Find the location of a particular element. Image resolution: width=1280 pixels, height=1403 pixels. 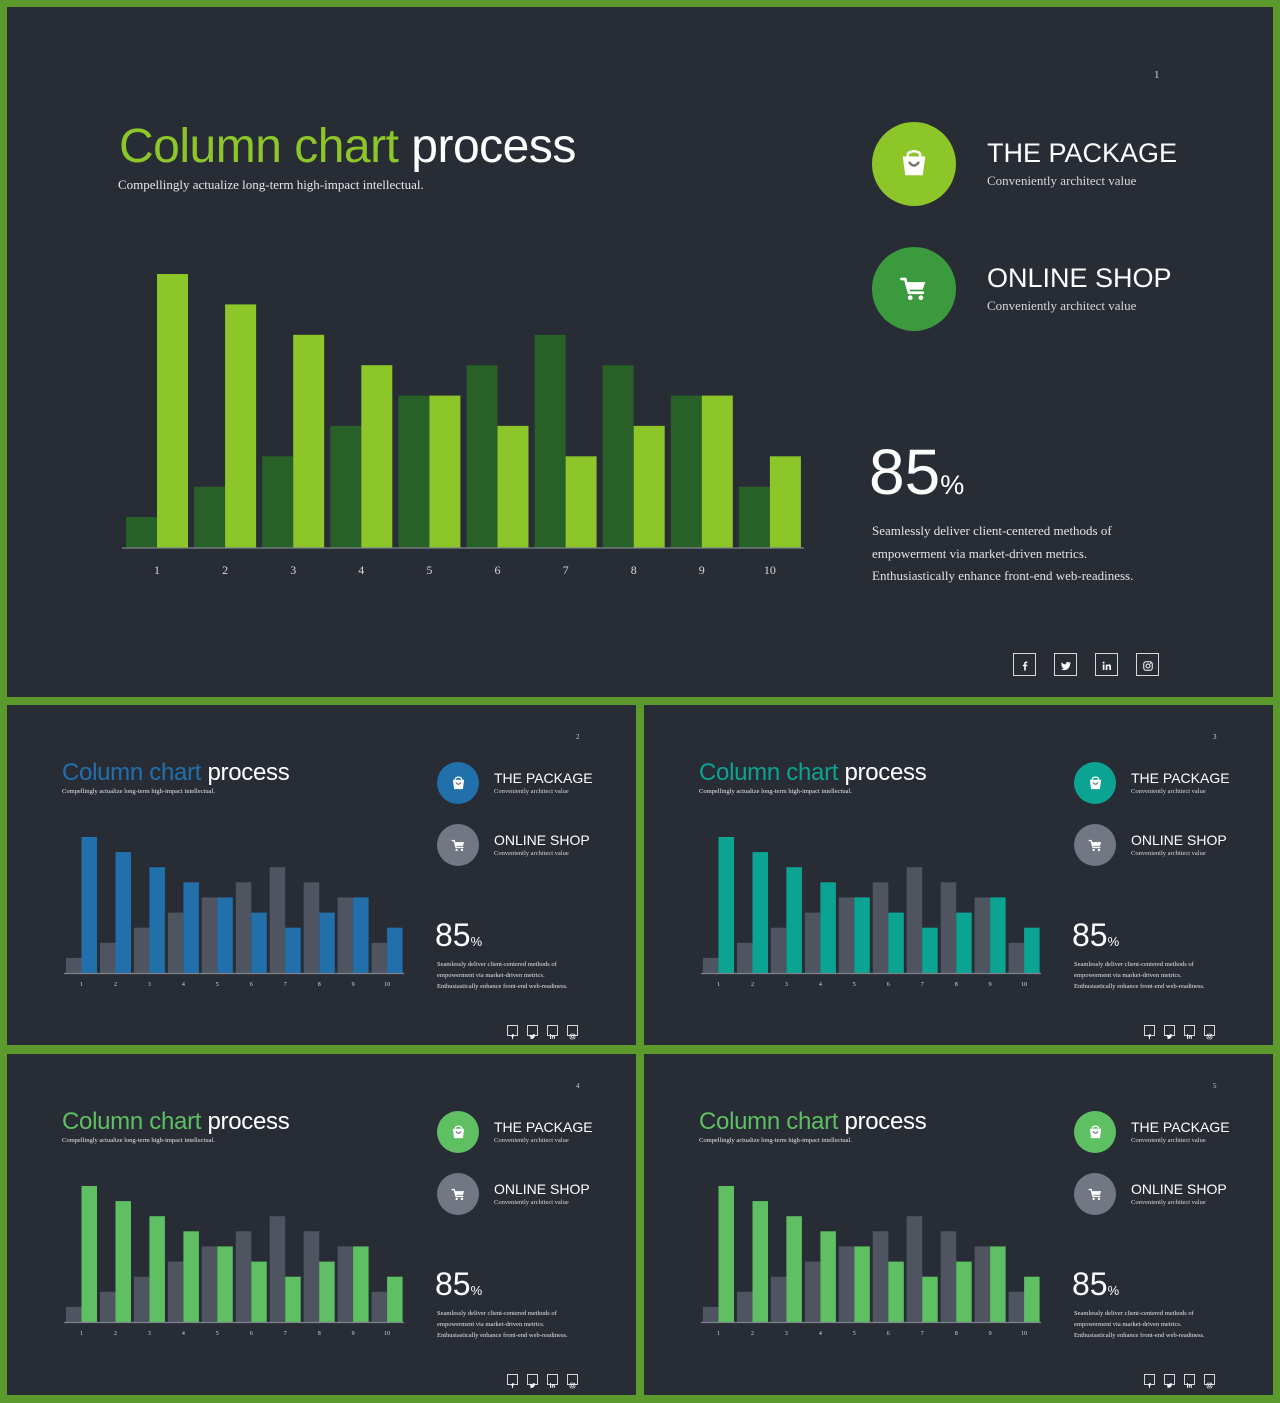

x-tick-label: 10 is located at coordinates (1024, 985).